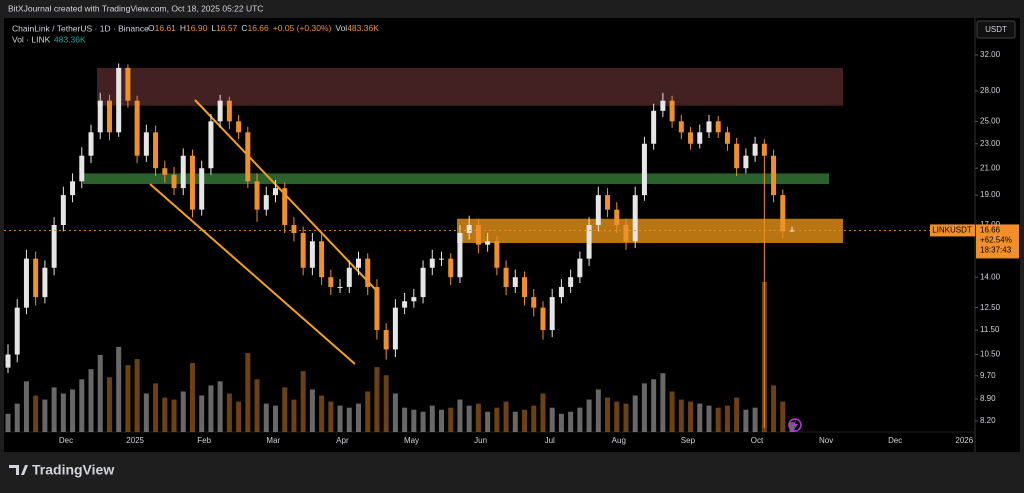  I want to click on y-tick-label: 9.70, so click(988, 375).